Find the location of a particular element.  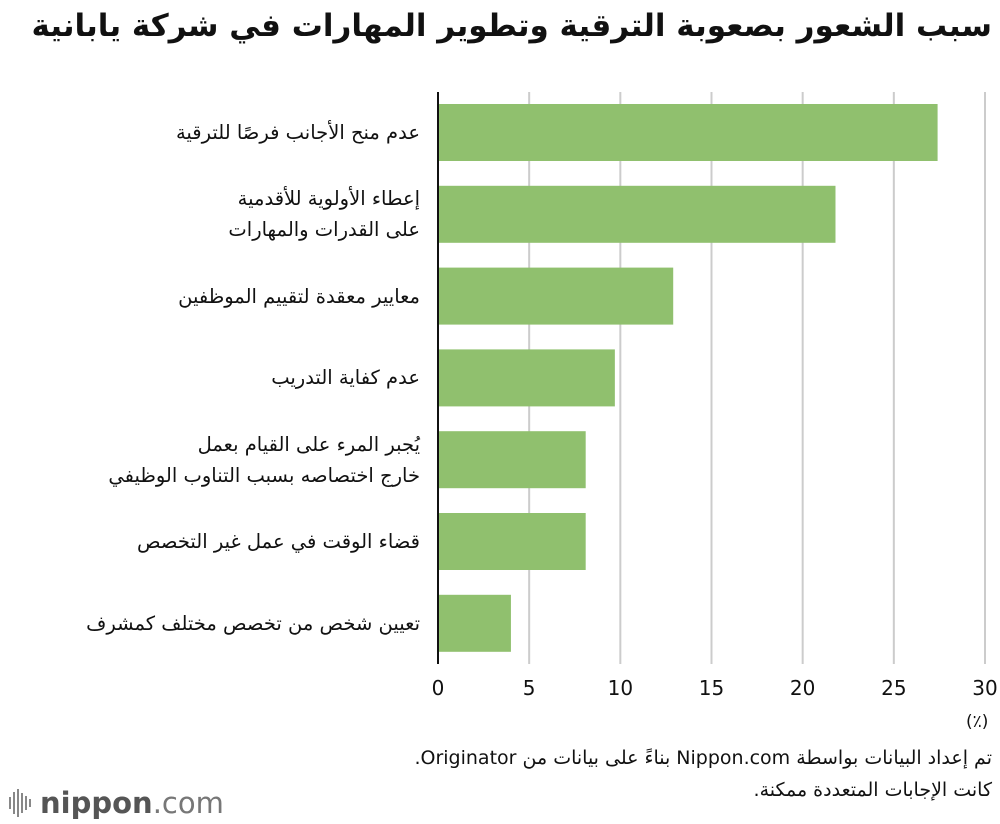

category-label-5-line-1: يُجبر المرء على القيام بعمل is located at coordinates (308, 444).